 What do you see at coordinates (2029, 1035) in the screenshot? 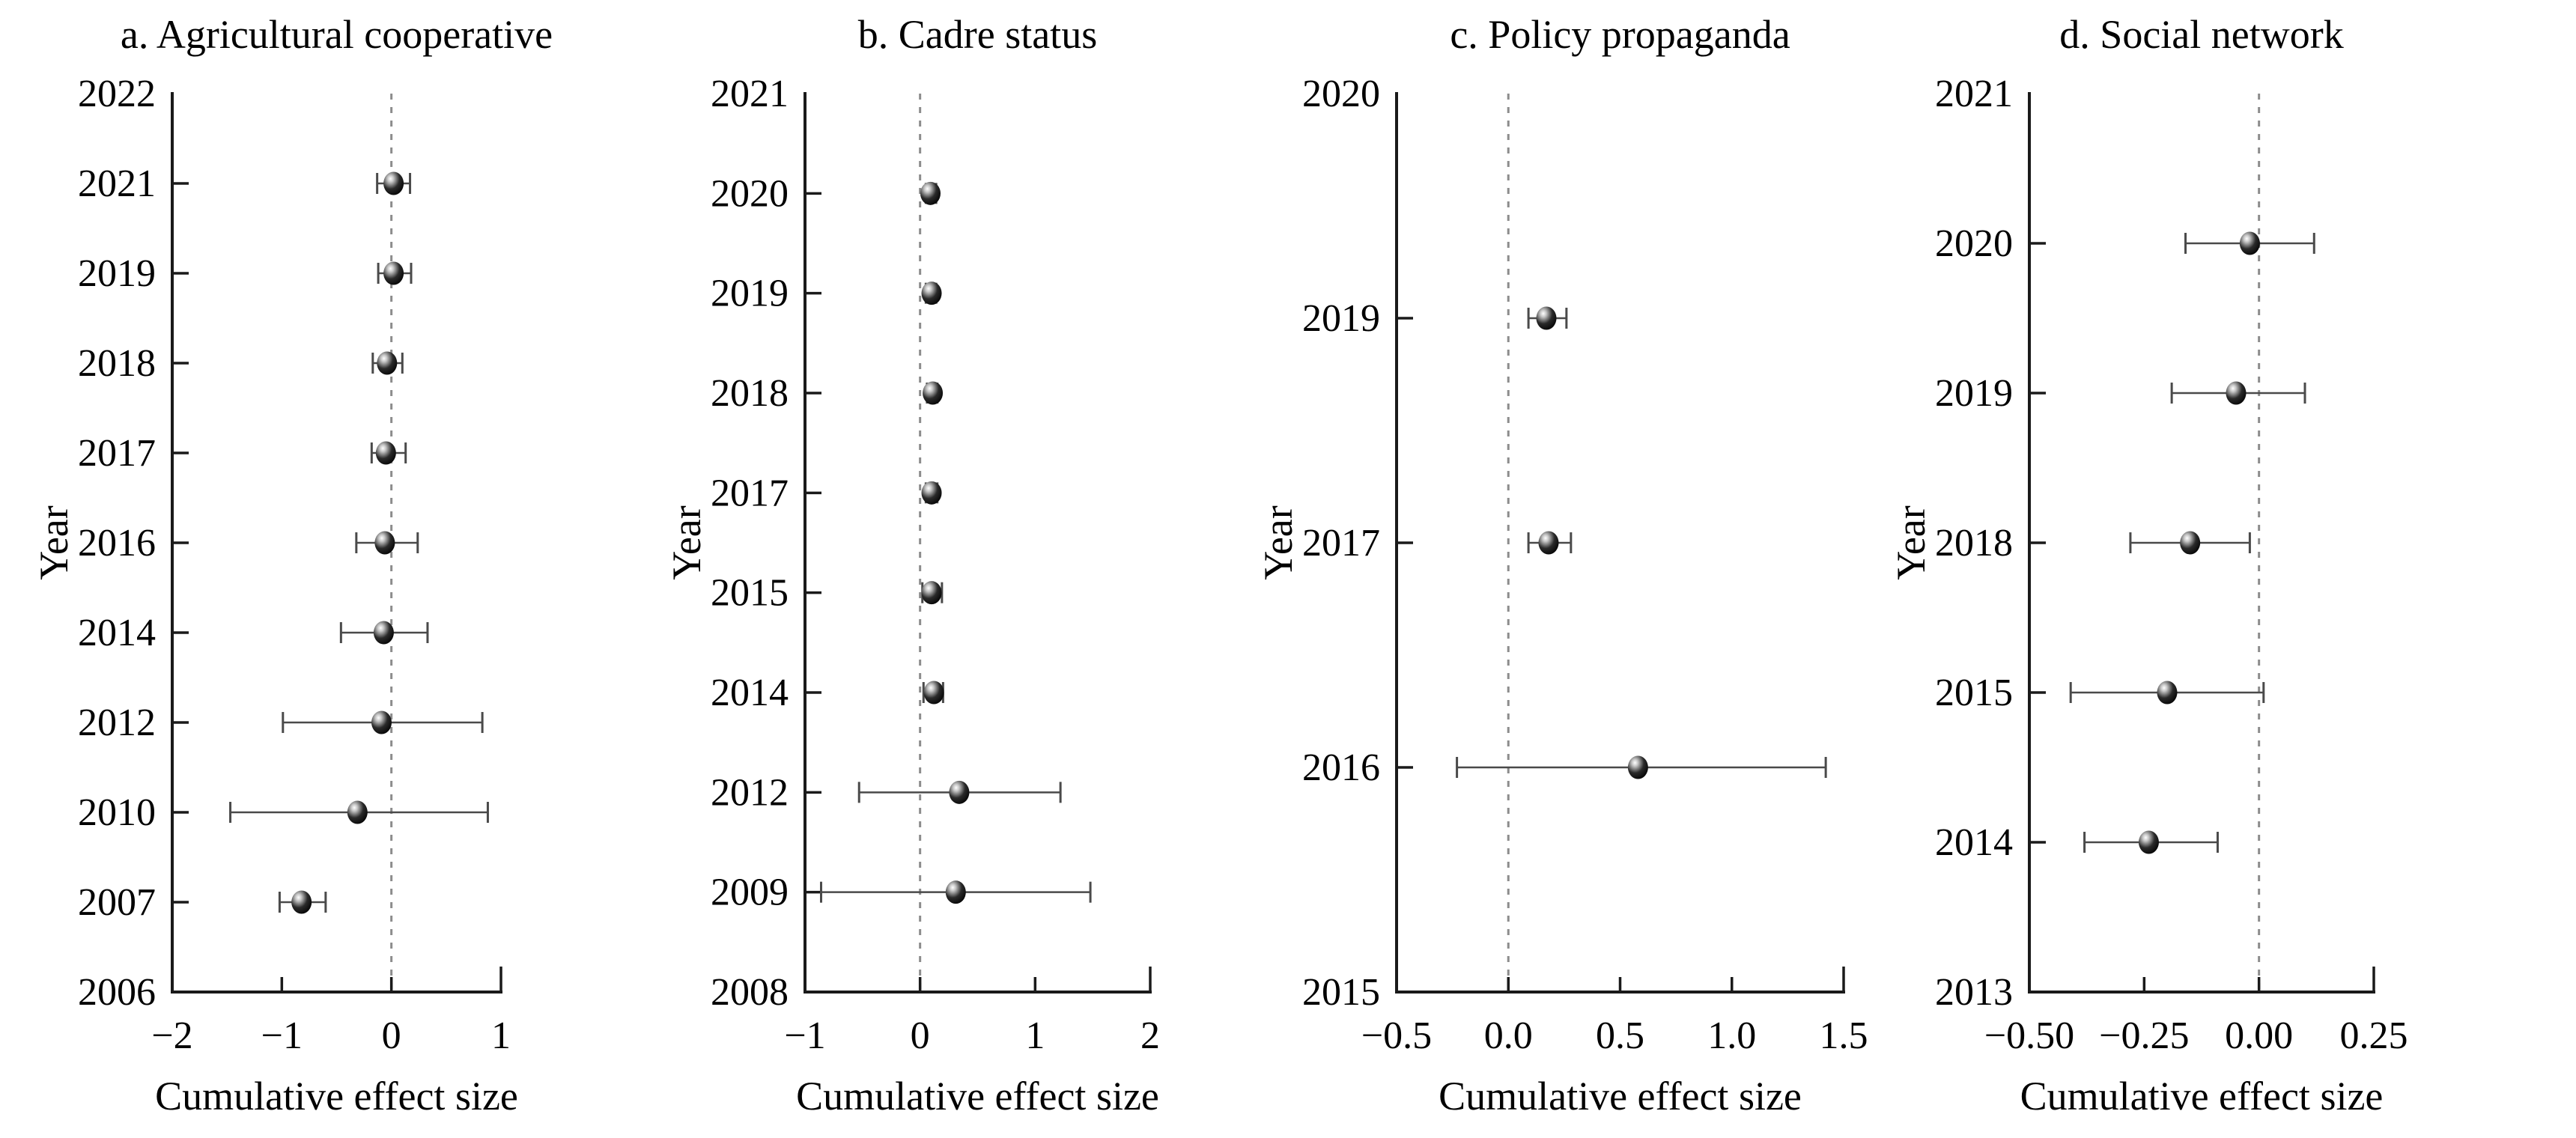
I see `x-tick-label: −0.50` at bounding box center [2029, 1035].